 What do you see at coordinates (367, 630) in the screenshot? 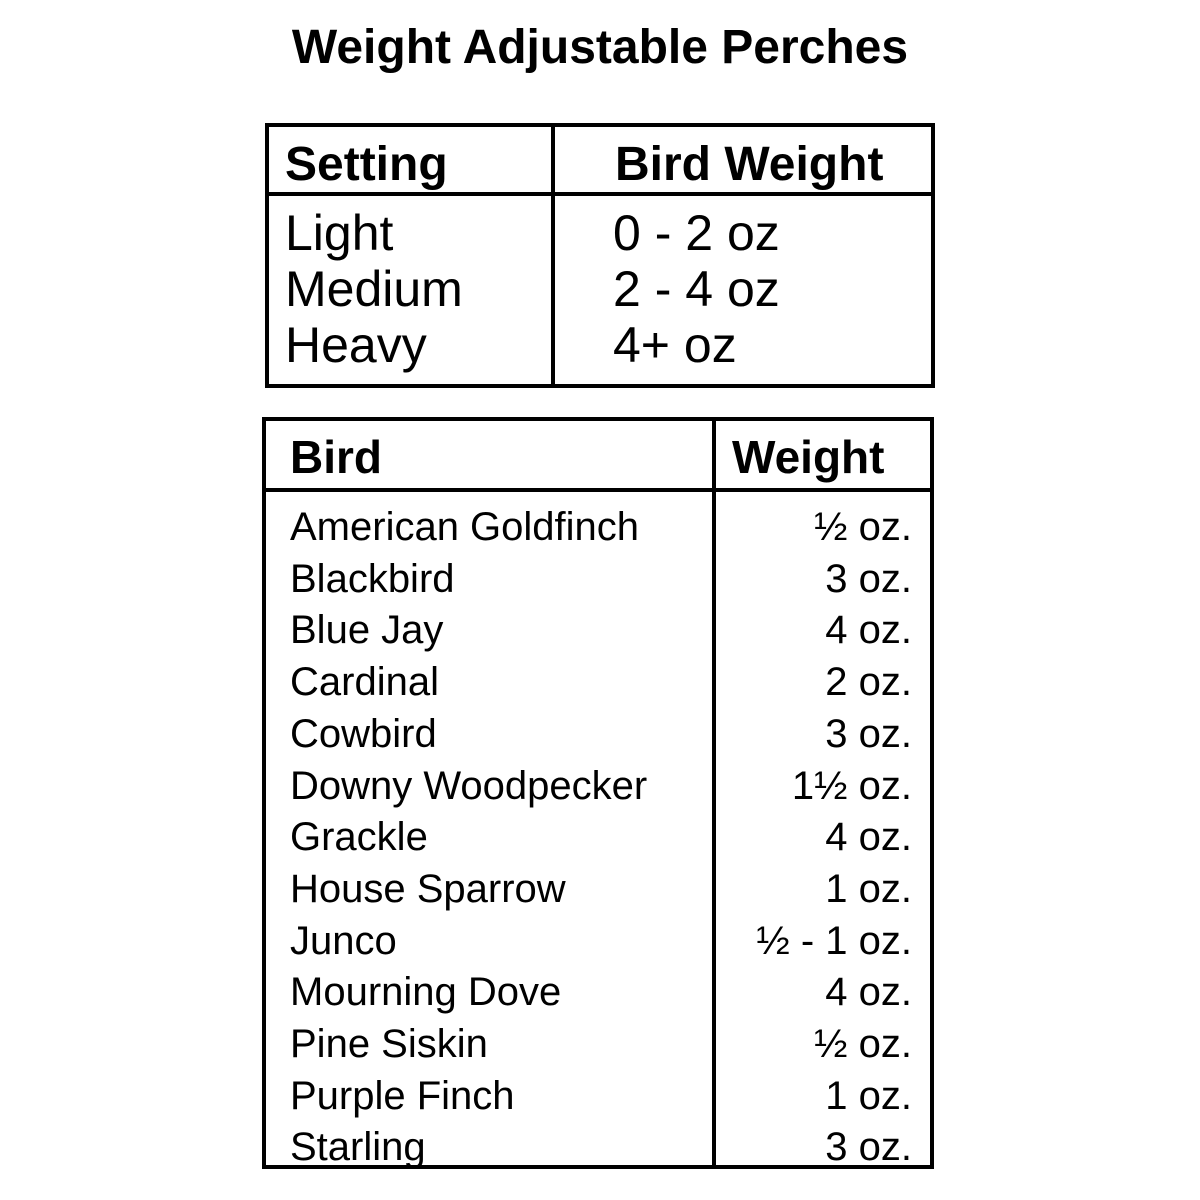
I see `bird-name-cell: Blue Jay` at bounding box center [367, 630].